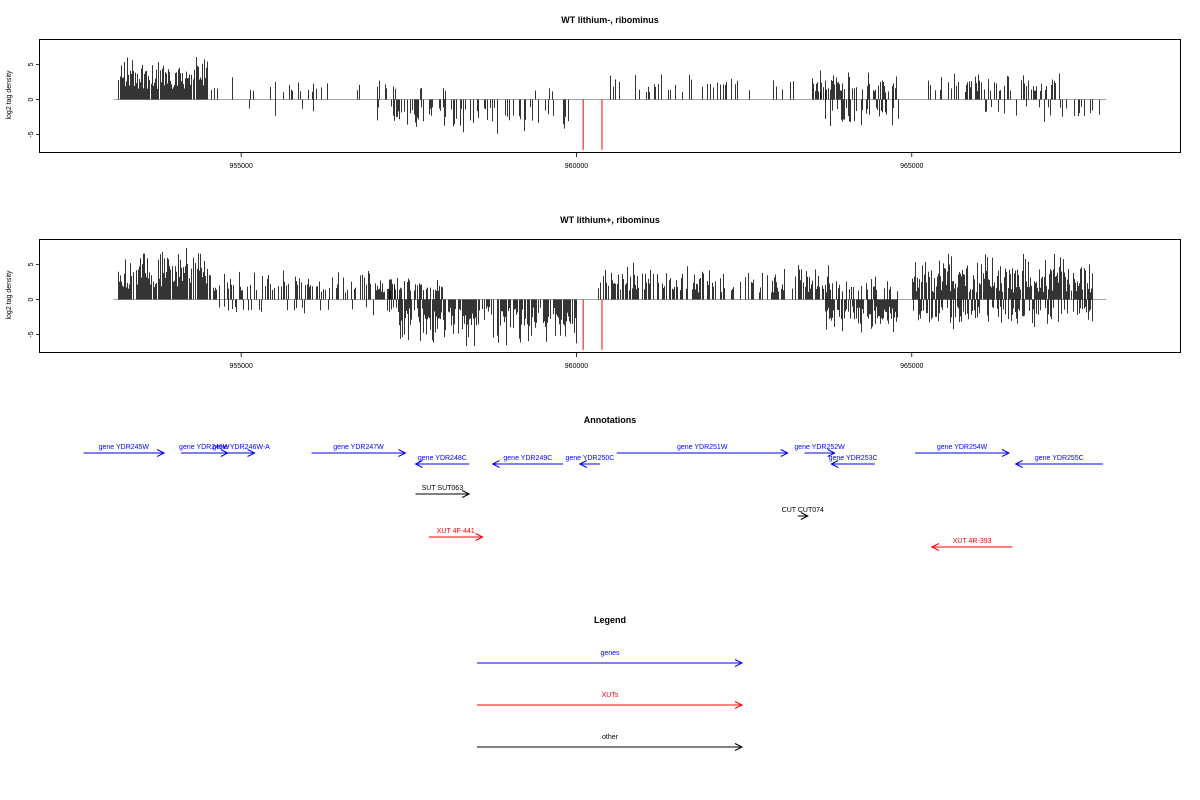 This screenshot has height=800, width=1200. What do you see at coordinates (803, 510) in the screenshot?
I see `annotation-label: CUT CUT074` at bounding box center [803, 510].